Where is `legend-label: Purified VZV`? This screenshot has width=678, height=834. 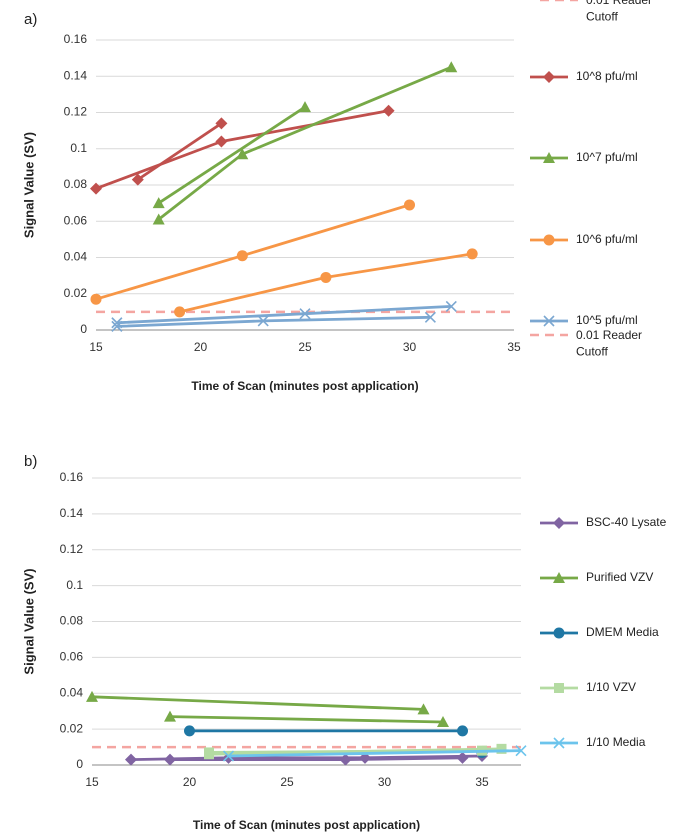 legend-label: Purified VZV is located at coordinates (619, 577).